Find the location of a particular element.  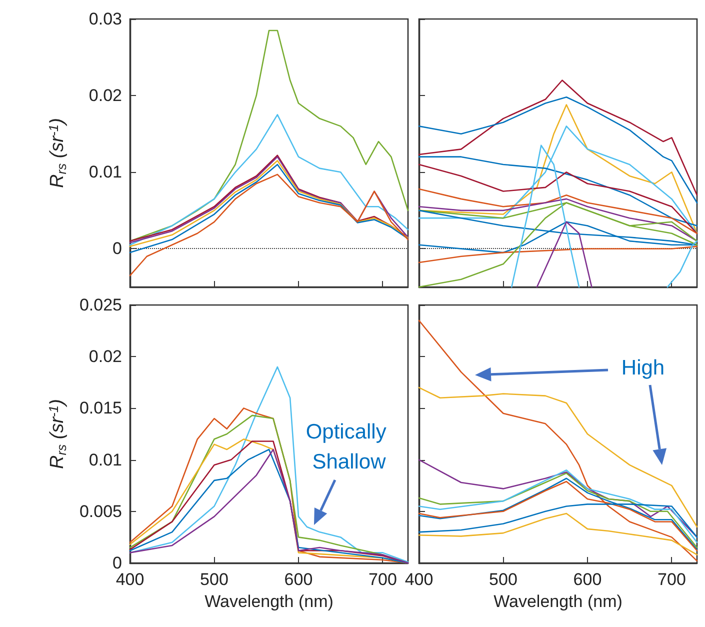

annotation: Optically Shallow is located at coordinates (349, 447).